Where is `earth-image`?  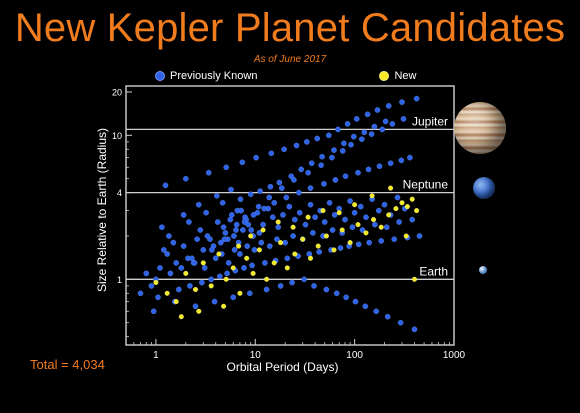
earth-image is located at coordinates (483, 270).